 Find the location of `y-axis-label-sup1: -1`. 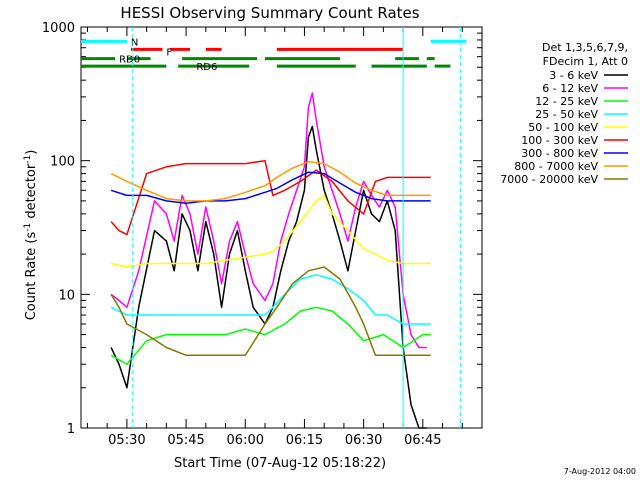

y-axis-label-sup1: -1 is located at coordinates (28, 227).